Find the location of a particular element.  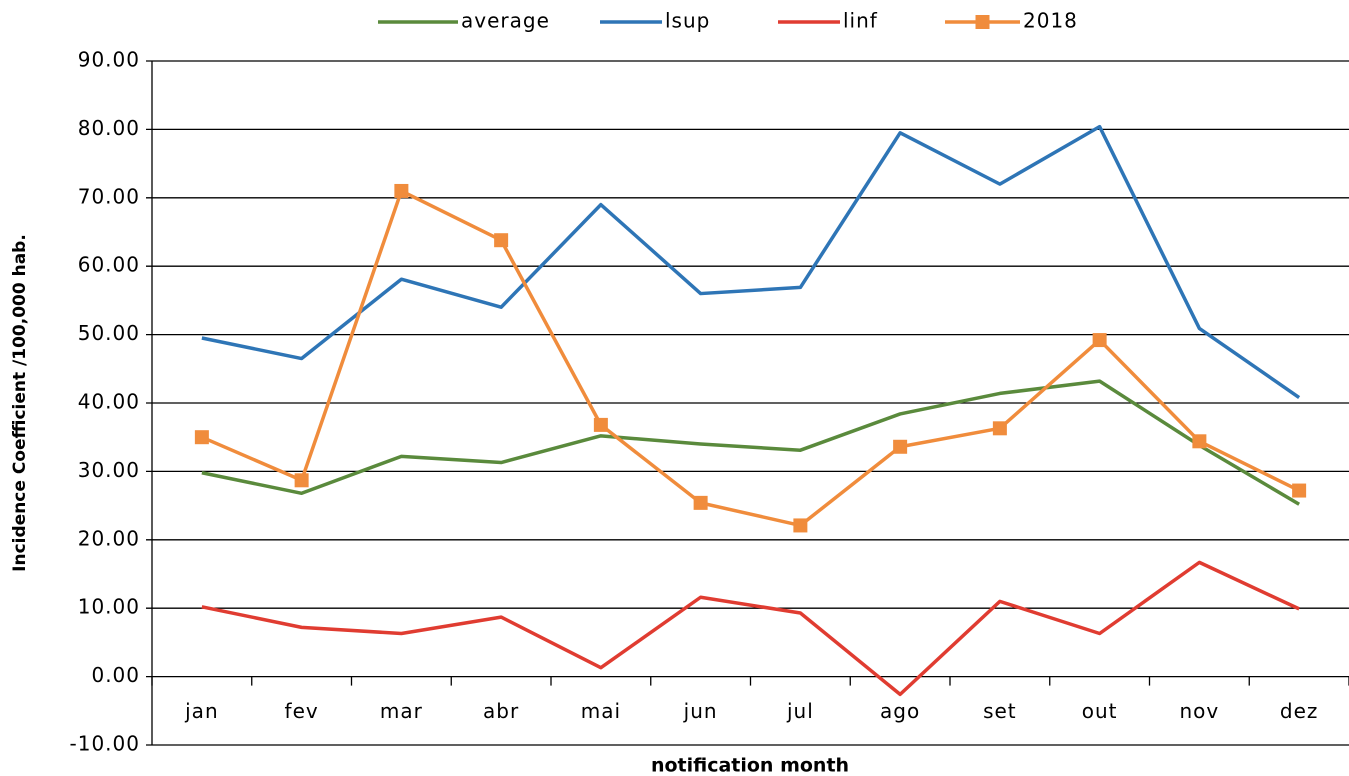

legend-label: 2018 is located at coordinates (1050, 21).